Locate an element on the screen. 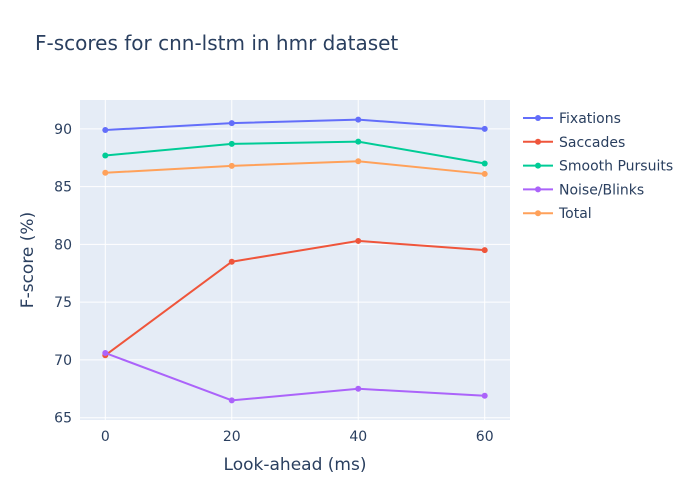 This screenshot has height=500, width=700. legend-label: Smooth Pursuits is located at coordinates (616, 167).